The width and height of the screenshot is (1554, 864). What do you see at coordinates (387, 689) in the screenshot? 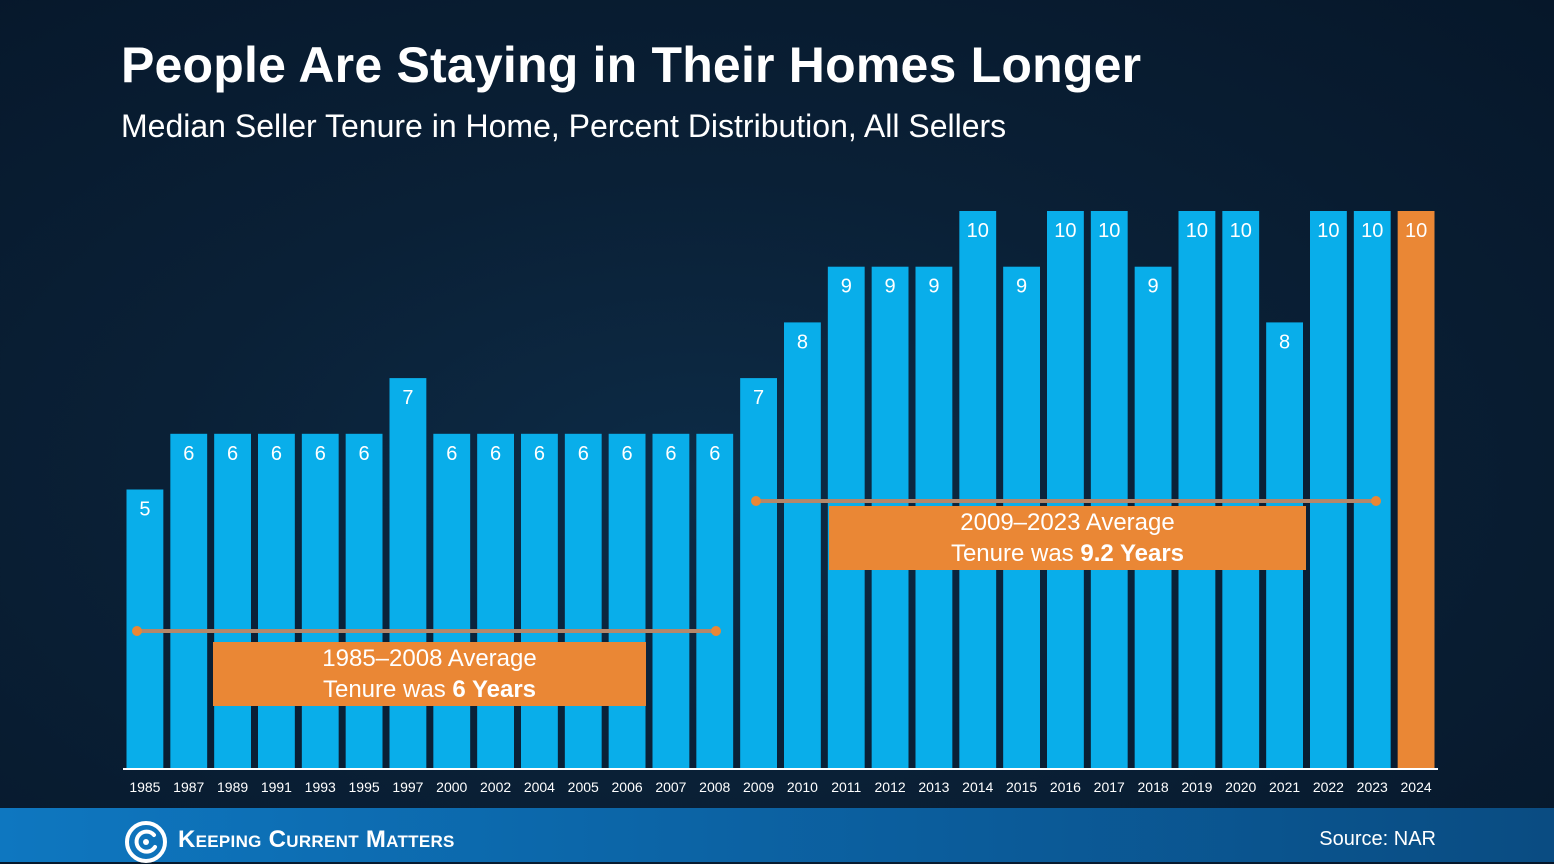
I see `annotation-1-line2-prefix: Tenure was` at bounding box center [387, 689].